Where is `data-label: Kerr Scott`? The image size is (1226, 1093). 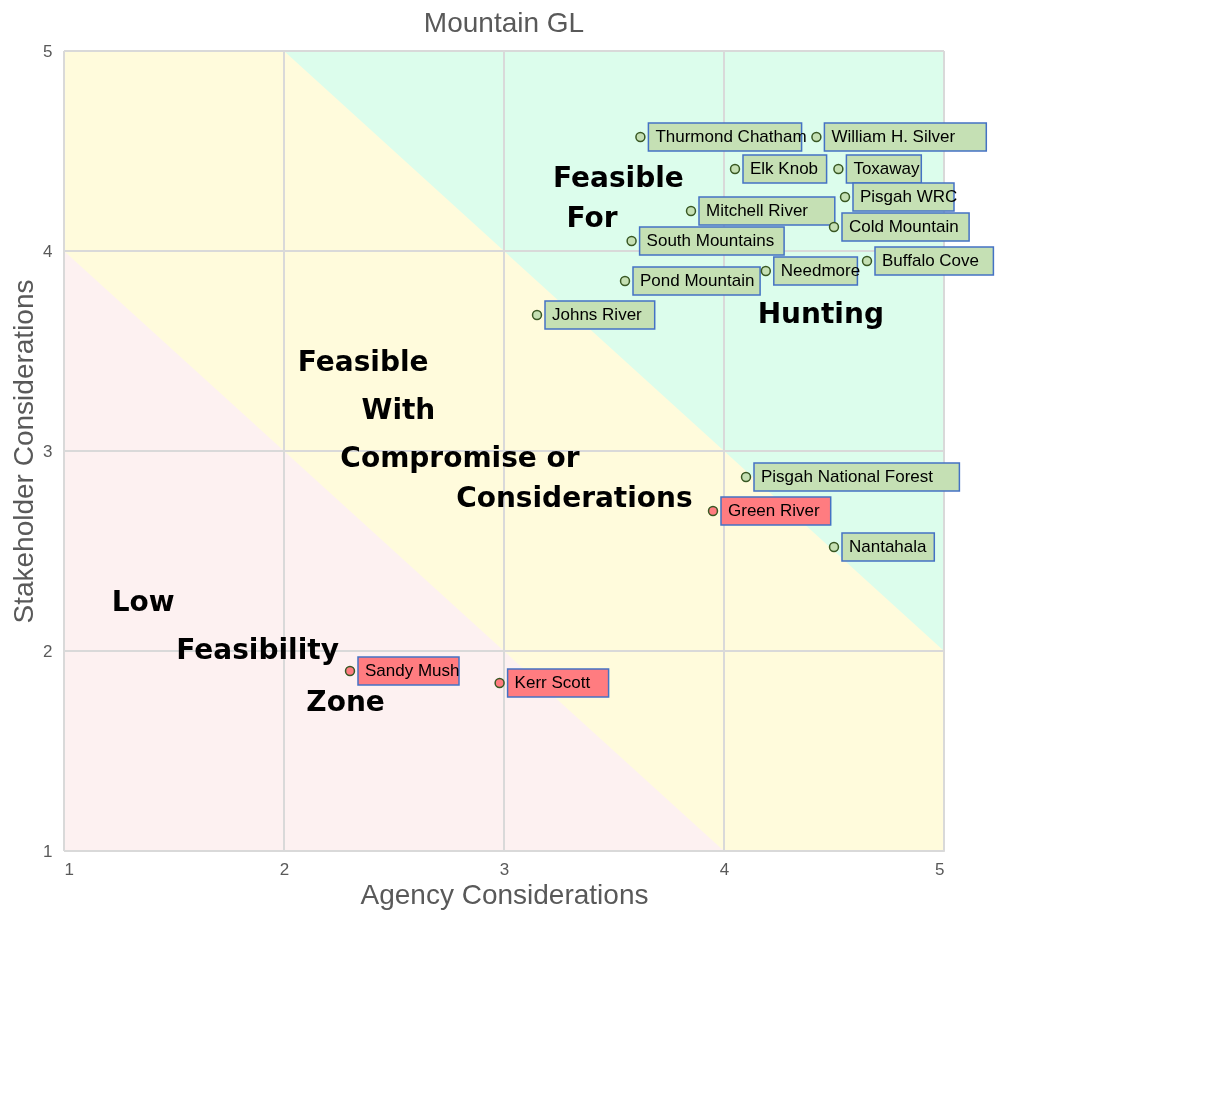
data-label: Kerr Scott is located at coordinates (552, 682).